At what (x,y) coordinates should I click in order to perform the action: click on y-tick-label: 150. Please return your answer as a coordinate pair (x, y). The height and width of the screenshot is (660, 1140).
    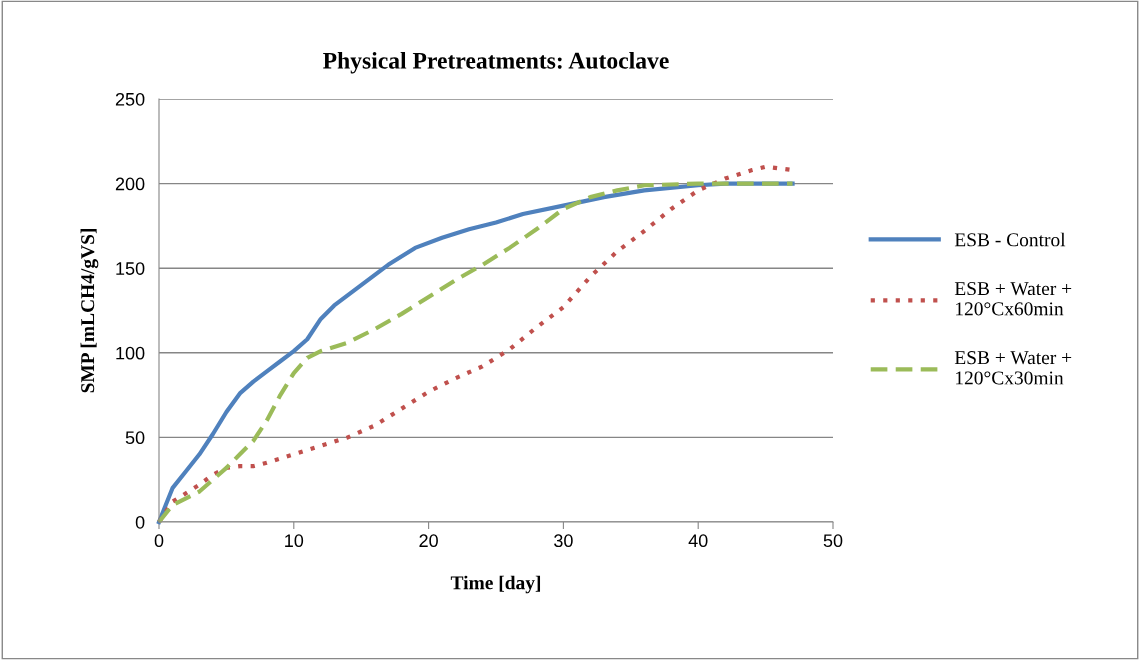
    Looking at the image, I should click on (130, 268).